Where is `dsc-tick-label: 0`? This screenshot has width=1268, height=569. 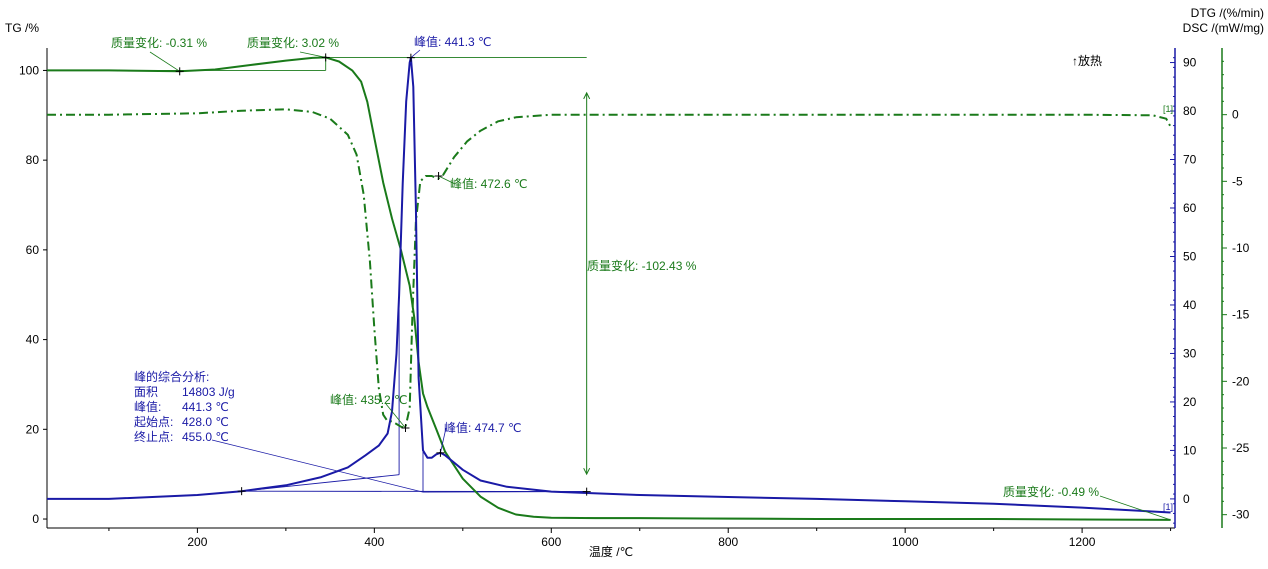
dsc-tick-label: 0 is located at coordinates (1186, 499).